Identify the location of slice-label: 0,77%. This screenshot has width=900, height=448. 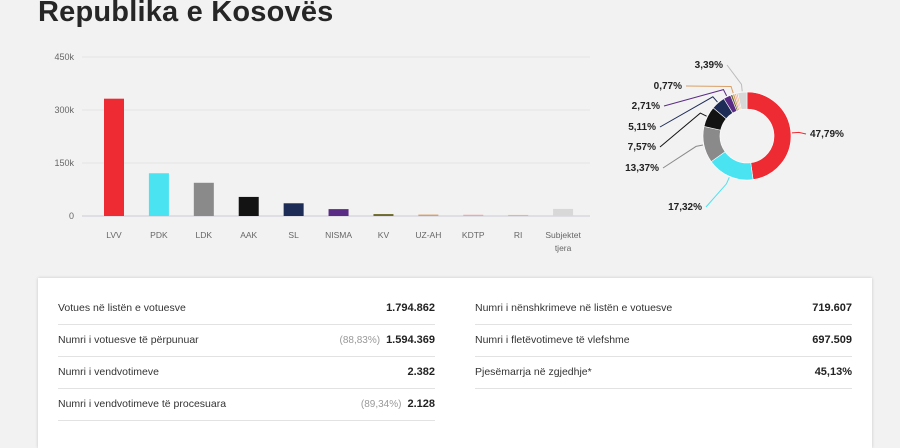
(668, 86).